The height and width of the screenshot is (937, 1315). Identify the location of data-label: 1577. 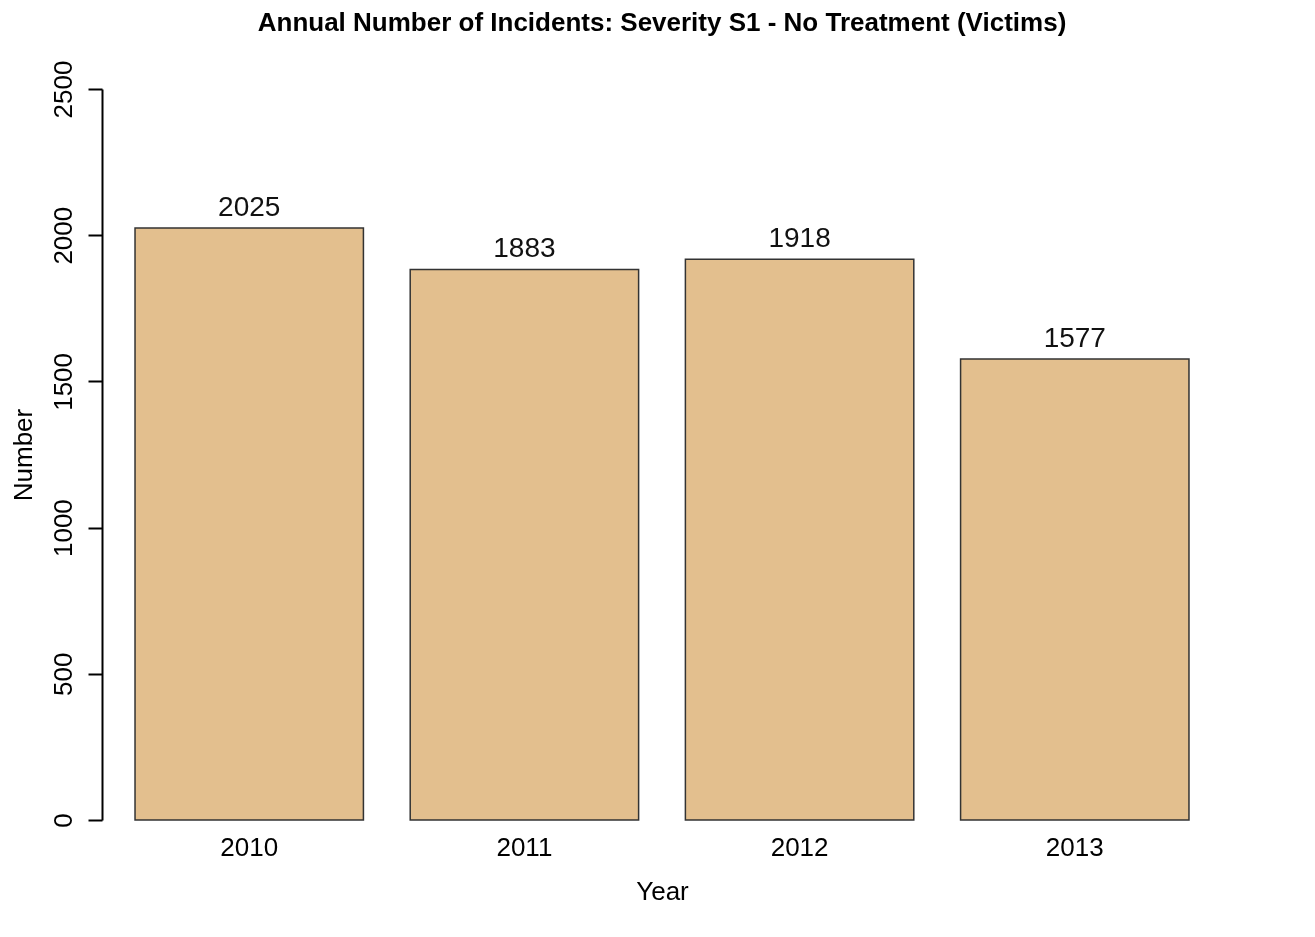
(1074, 337).